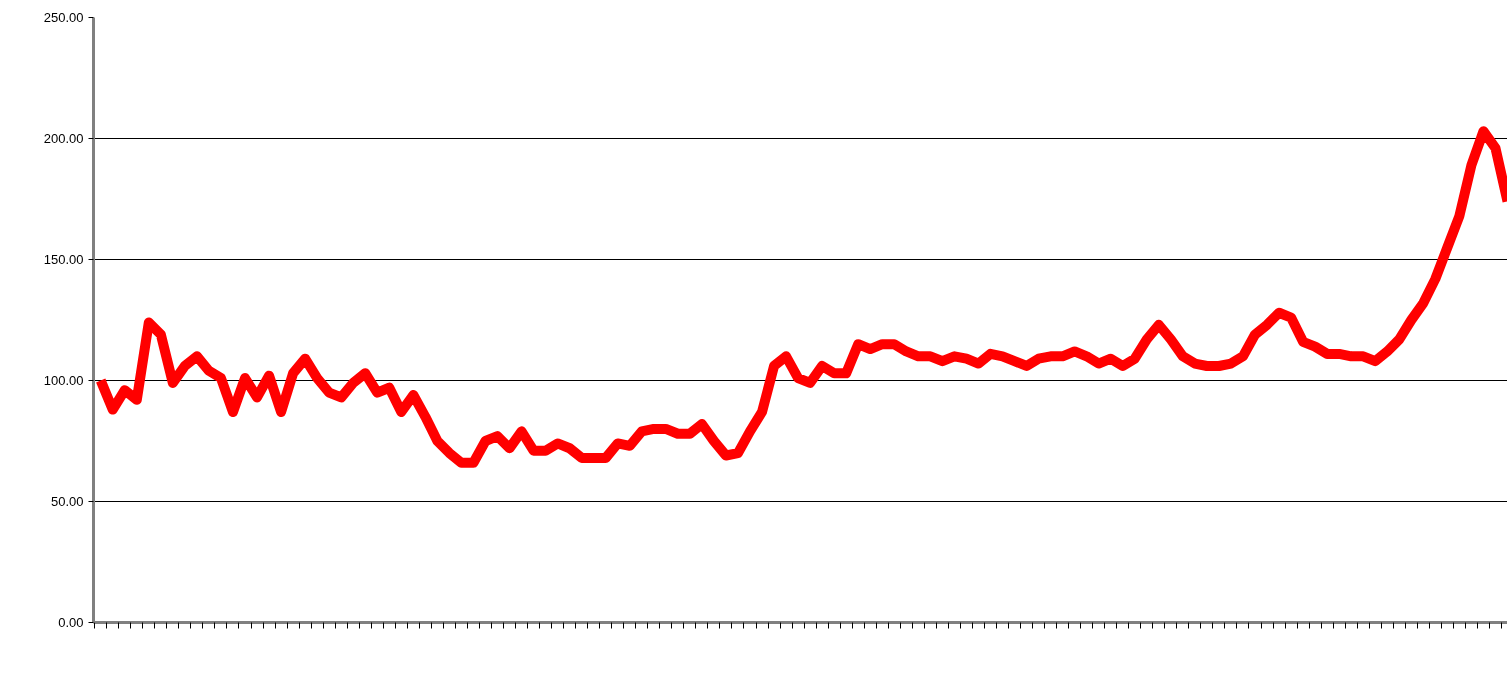 The image size is (1507, 686). What do you see at coordinates (63, 17) in the screenshot?
I see `y-tick-label: 250.00` at bounding box center [63, 17].